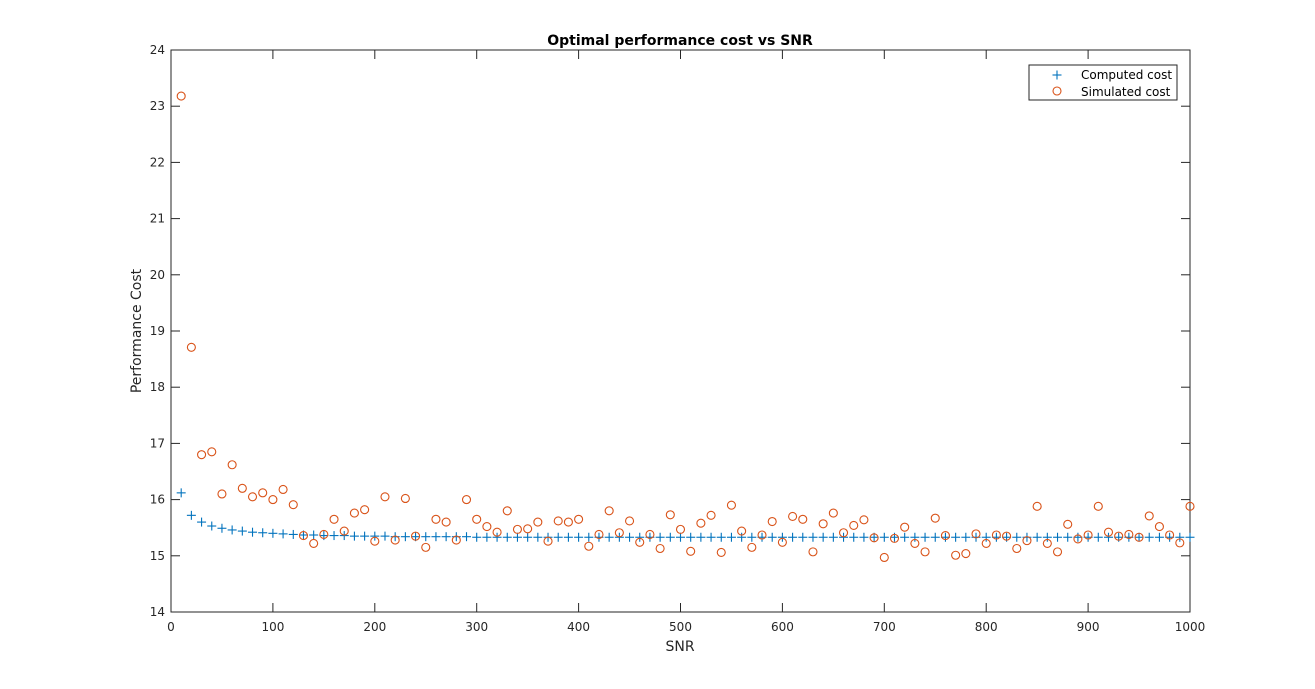 The image size is (1315, 689). What do you see at coordinates (884, 627) in the screenshot?
I see `x-tick-label-7: 700` at bounding box center [884, 627].